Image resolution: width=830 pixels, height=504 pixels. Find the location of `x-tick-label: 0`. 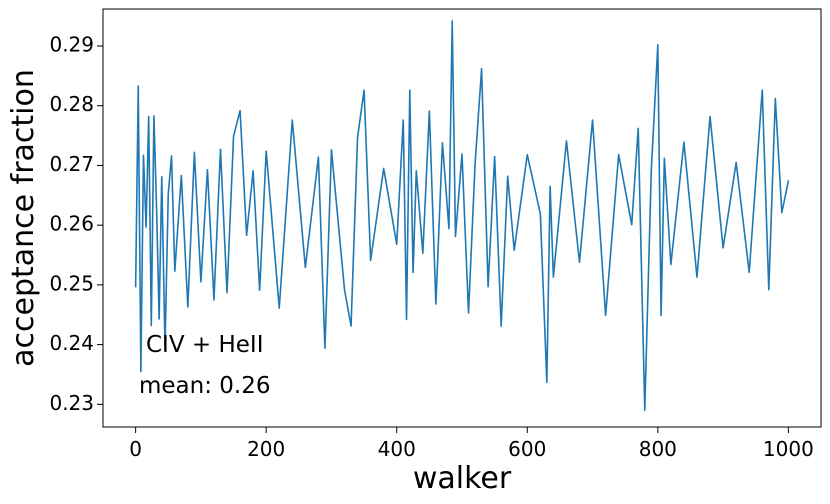

x-tick-label: 0 is located at coordinates (135, 449).